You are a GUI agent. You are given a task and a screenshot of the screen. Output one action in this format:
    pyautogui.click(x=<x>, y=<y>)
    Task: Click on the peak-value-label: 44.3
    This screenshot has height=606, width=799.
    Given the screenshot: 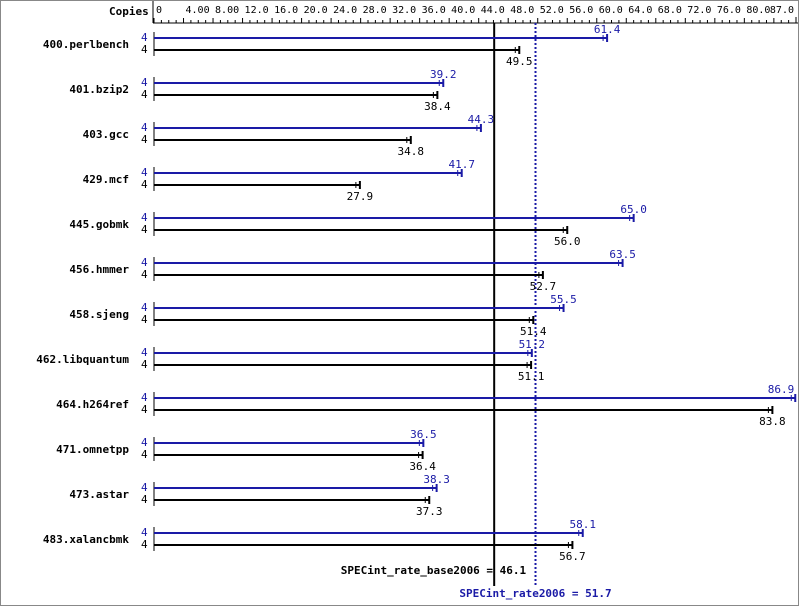 What is the action you would take?
    pyautogui.click(x=481, y=119)
    